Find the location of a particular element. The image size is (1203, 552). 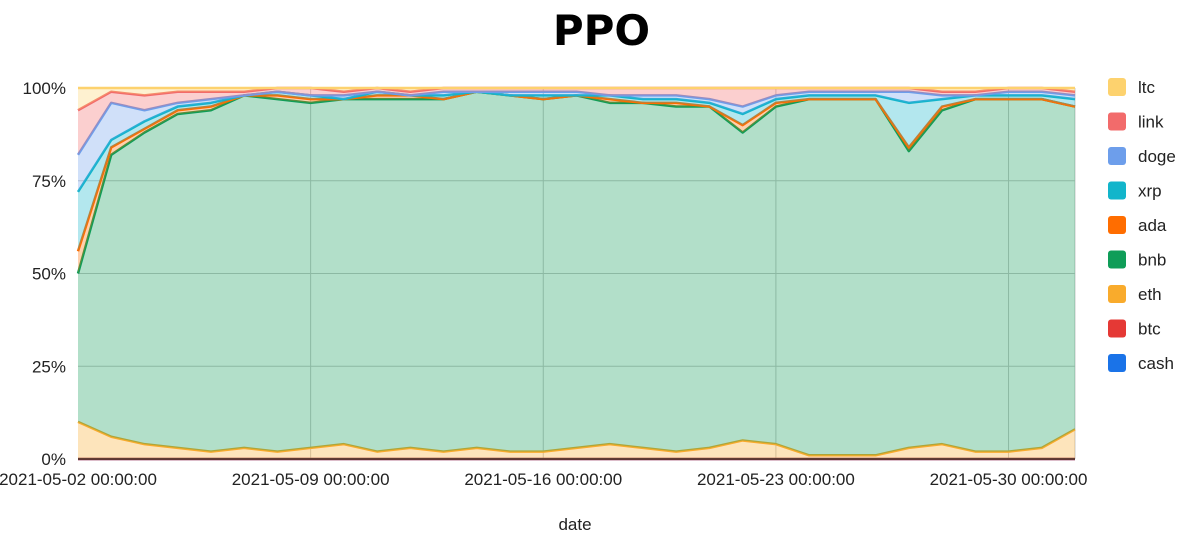

y-tick-label: 75% is located at coordinates (49, 181).